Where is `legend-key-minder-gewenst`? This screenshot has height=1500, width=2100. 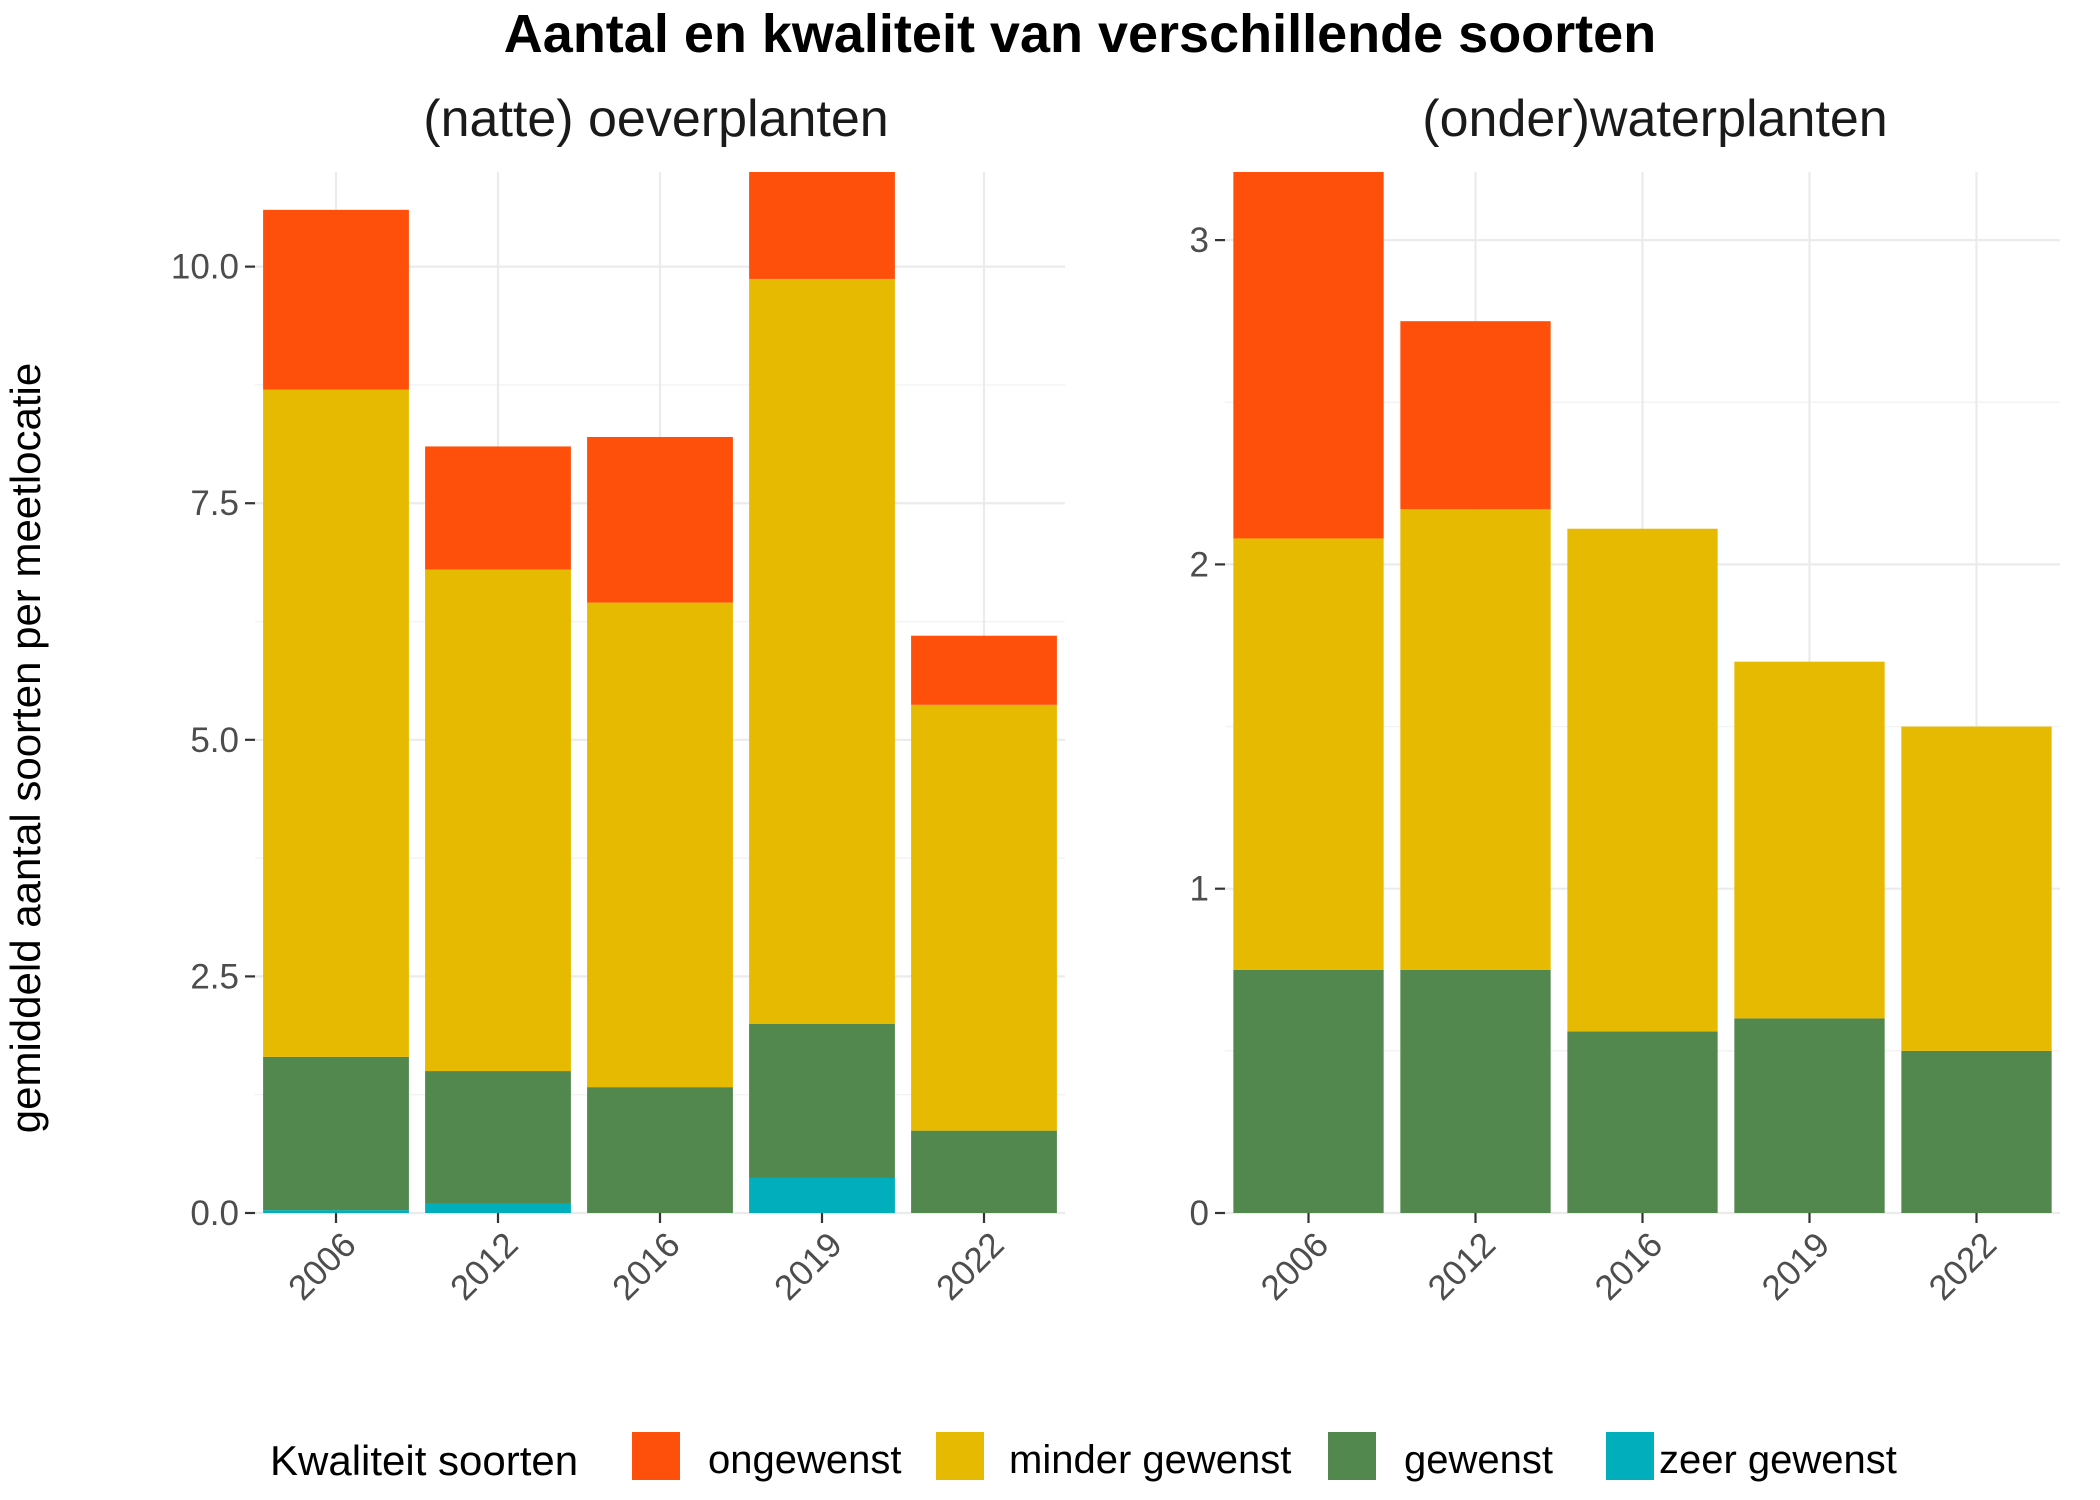 legend-key-minder-gewenst is located at coordinates (960, 1456).